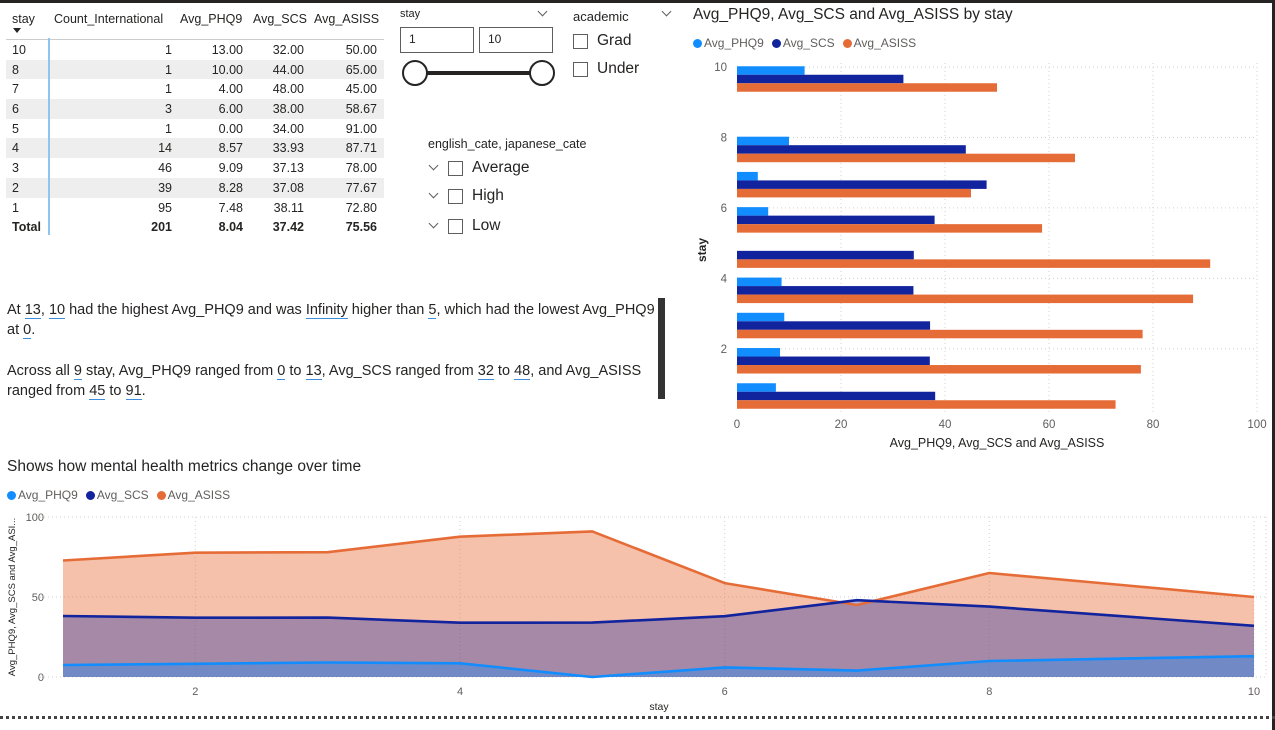 The height and width of the screenshot is (730, 1275). What do you see at coordinates (211, 19) in the screenshot?
I see `column-header-phq9: Avg_PHQ9` at bounding box center [211, 19].